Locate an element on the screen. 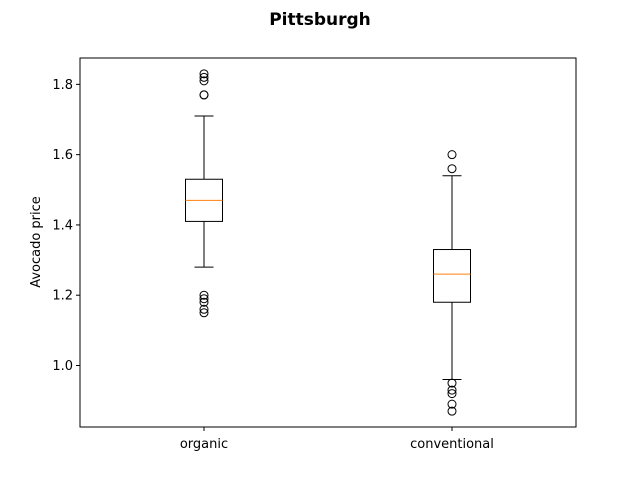 This screenshot has height=480, width=640. y-tick-label: 1.8 is located at coordinates (62, 85).